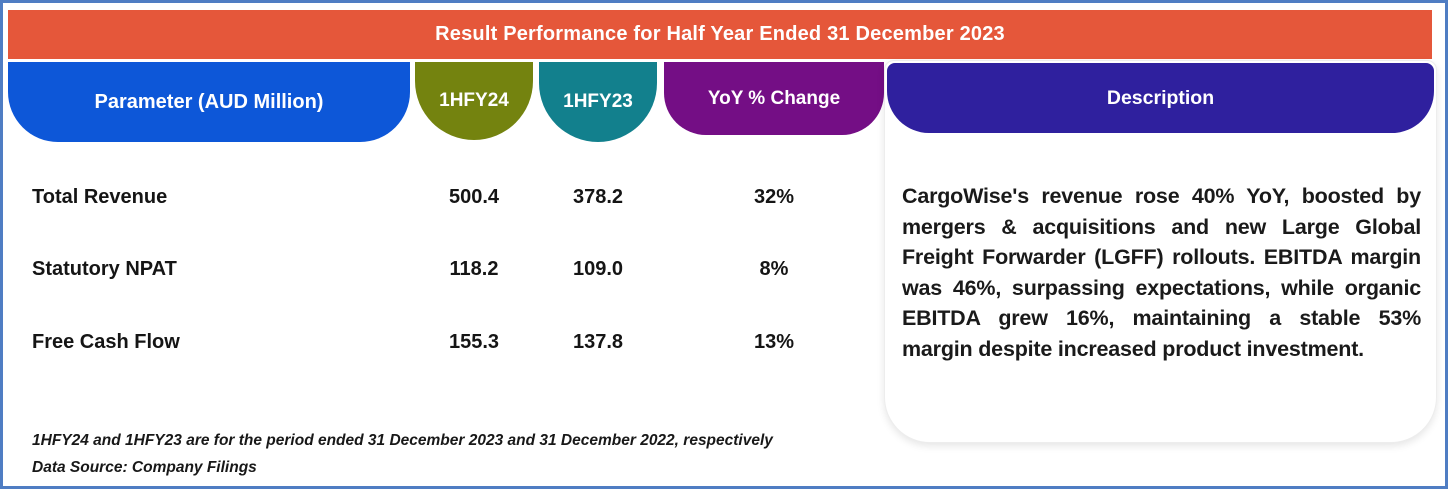 The width and height of the screenshot is (1448, 489). What do you see at coordinates (774, 342) in the screenshot?
I see `row-value-yoy: 13%` at bounding box center [774, 342].